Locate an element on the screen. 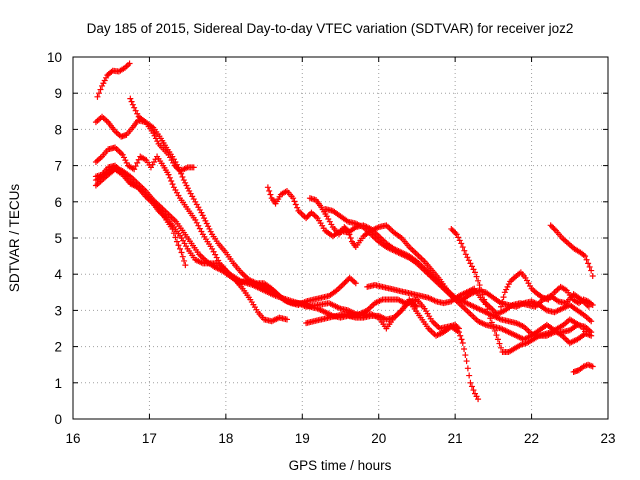 The image size is (640, 480). y-tick-labels: 0 1 2 3 4 5 6 7 8 9 10 is located at coordinates (55, 238).